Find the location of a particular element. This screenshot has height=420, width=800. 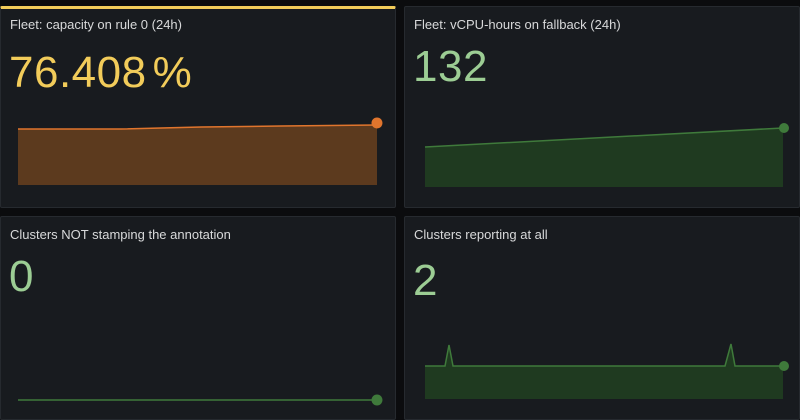

stat-value: 0 is located at coordinates (21, 277).